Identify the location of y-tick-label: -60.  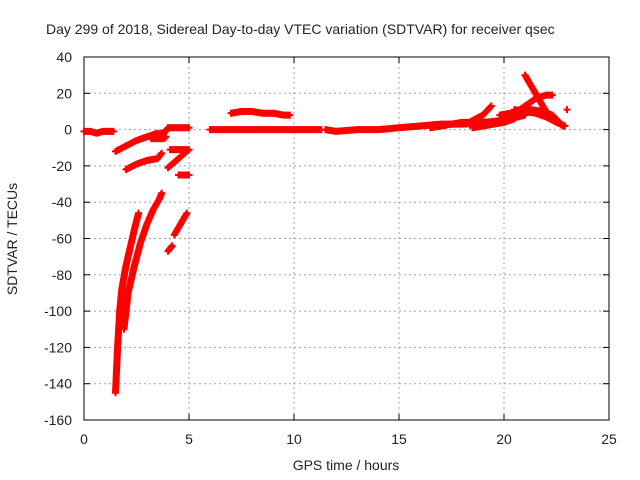
(62, 239).